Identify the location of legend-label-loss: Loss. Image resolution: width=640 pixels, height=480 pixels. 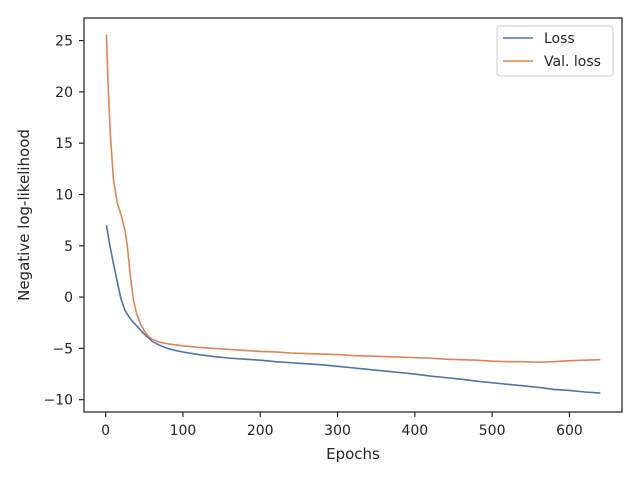
(559, 39).